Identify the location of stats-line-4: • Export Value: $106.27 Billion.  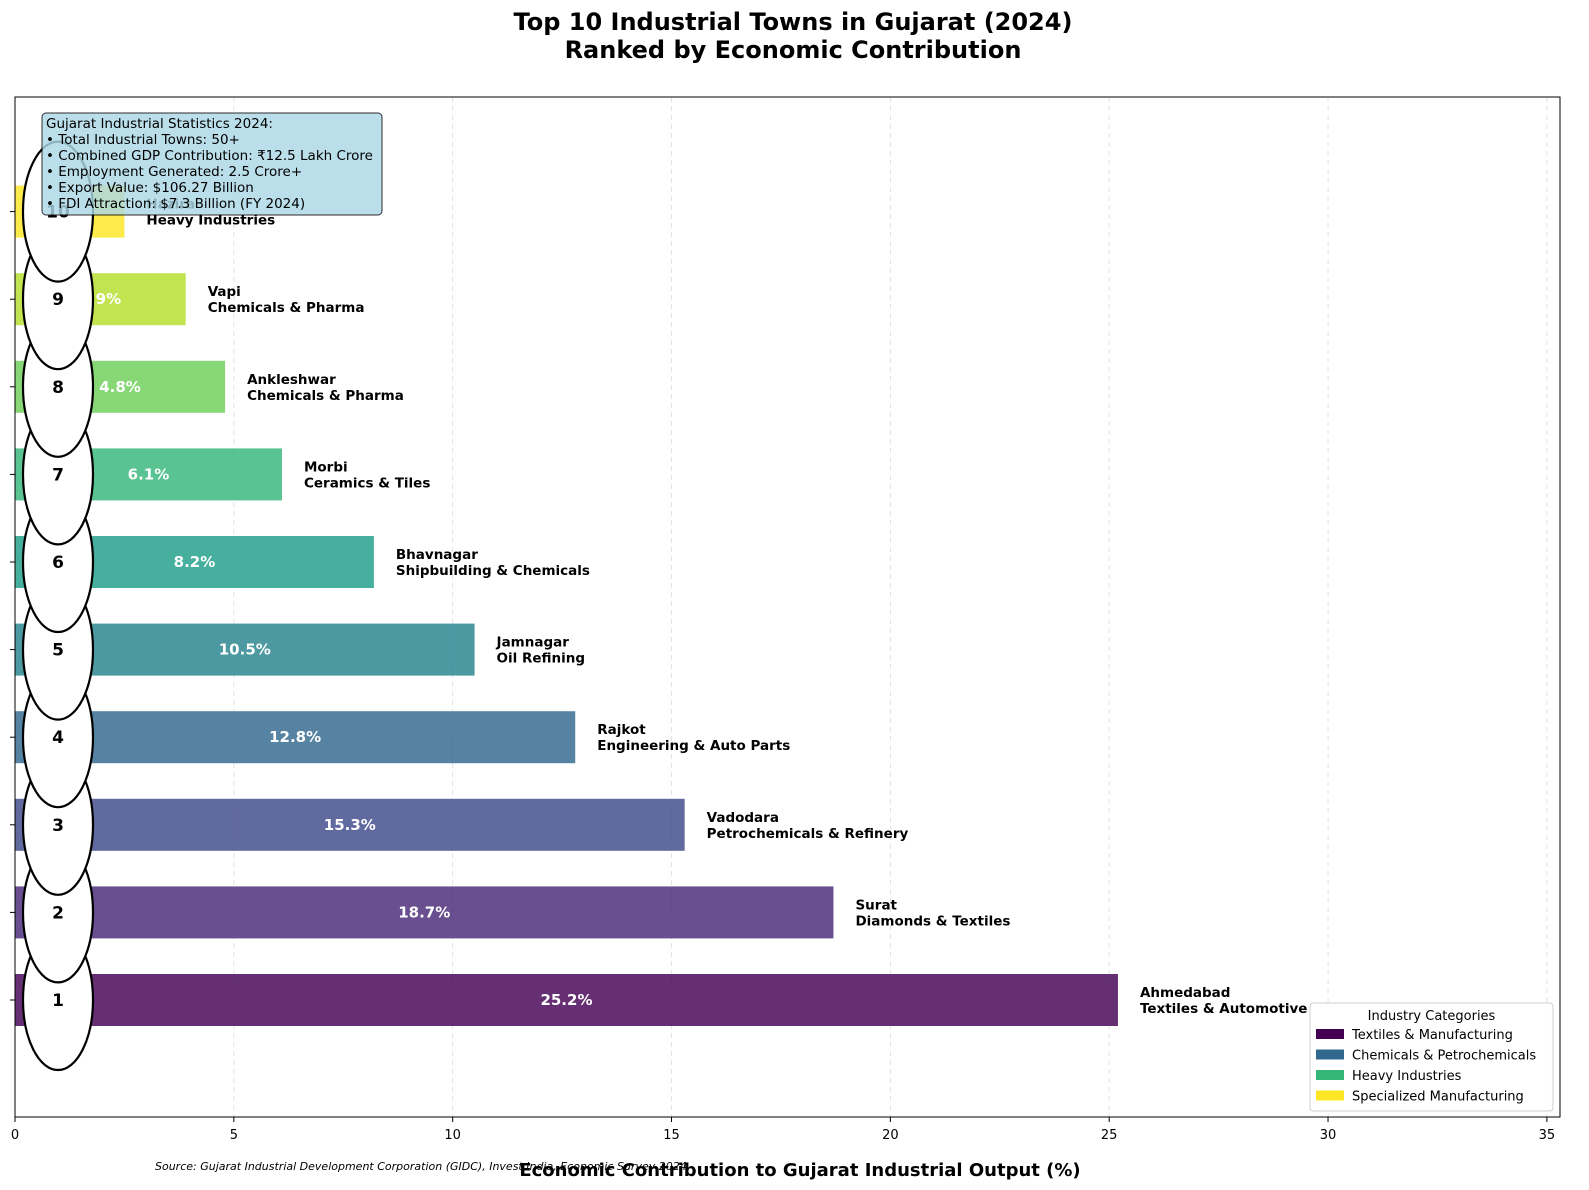
(150, 188).